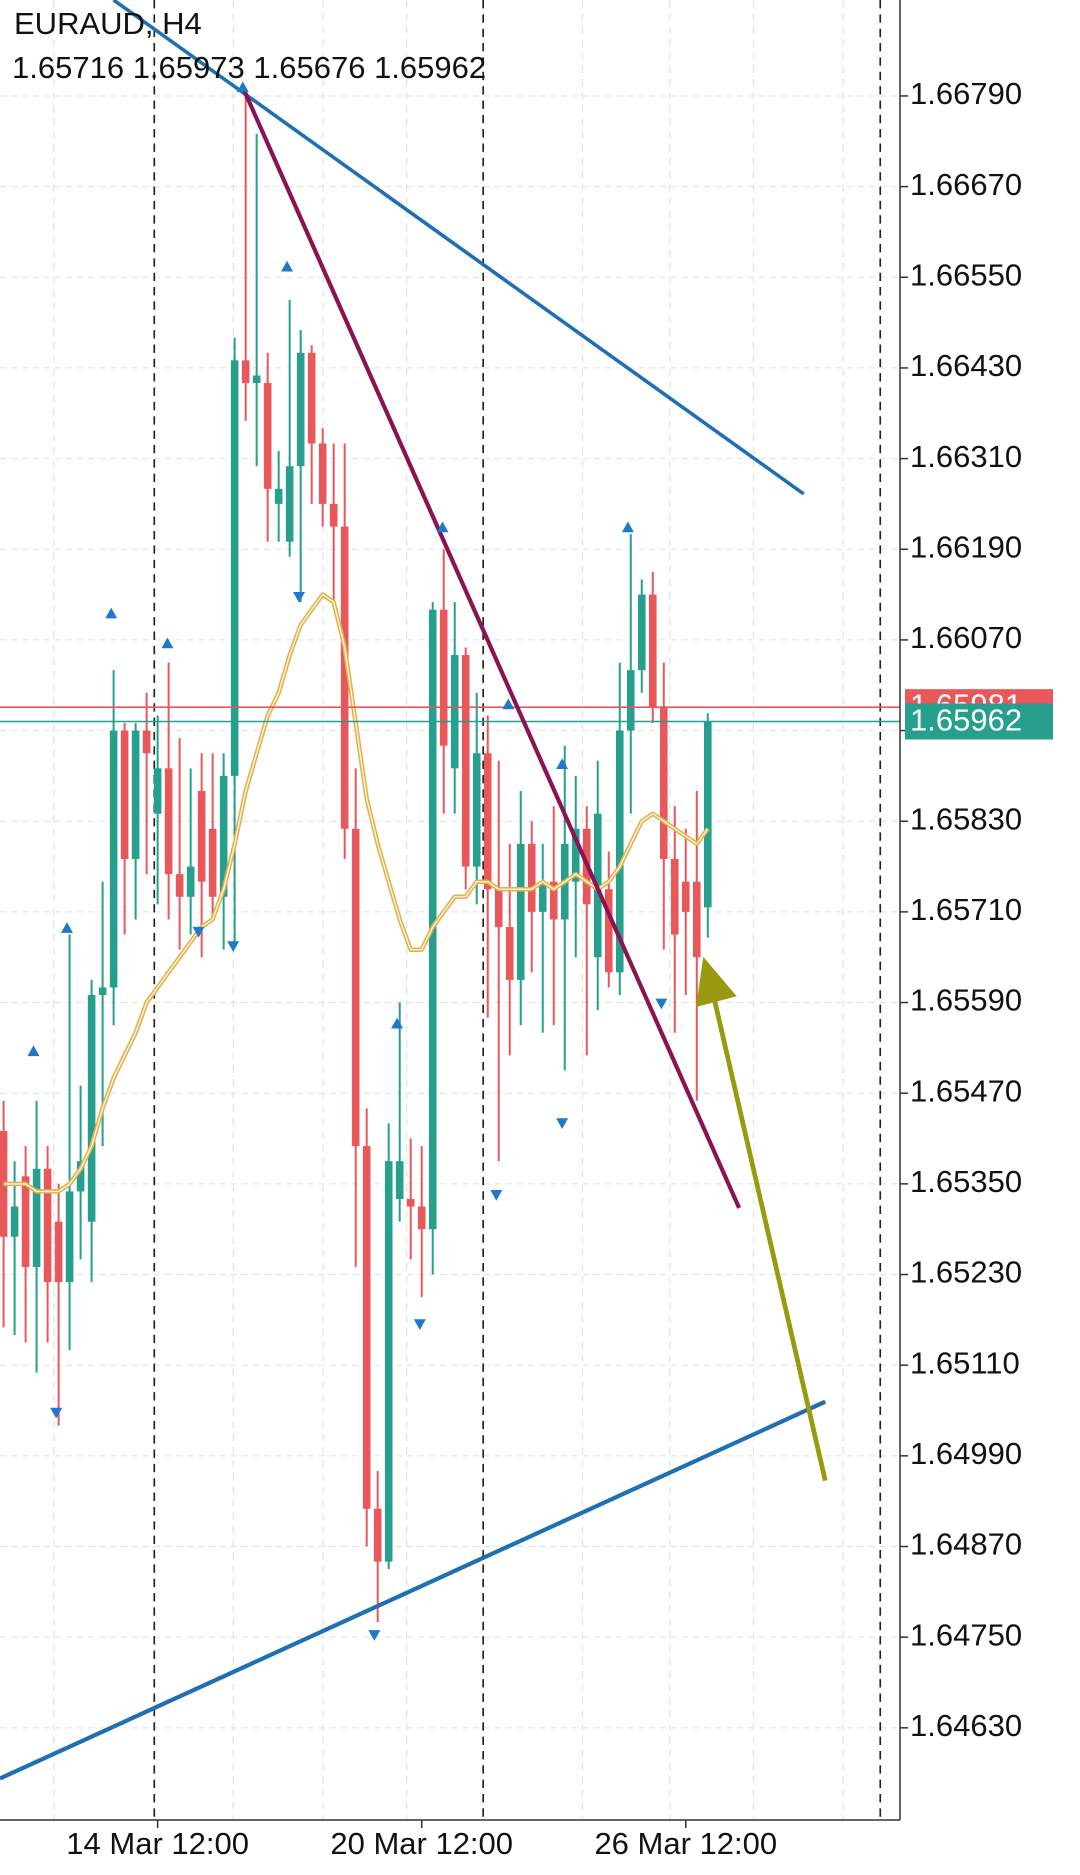 Image resolution: width=1080 pixels, height=1875 pixels. What do you see at coordinates (966, 365) in the screenshot?
I see `y-tick-label: 1.66430` at bounding box center [966, 365].